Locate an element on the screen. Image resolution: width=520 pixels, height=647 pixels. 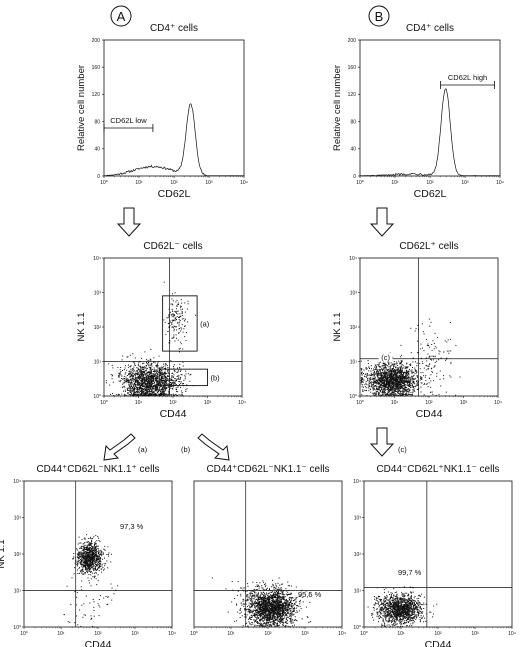
y-tick-label: 10⁴ is located at coordinates (17, 482).